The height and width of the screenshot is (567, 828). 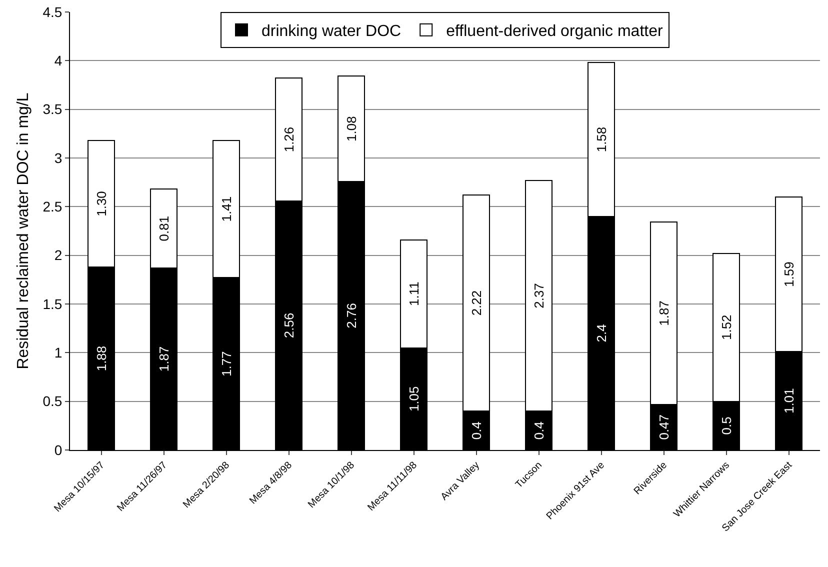 What do you see at coordinates (332, 31) in the screenshot?
I see `legend-label: drinking water DOC` at bounding box center [332, 31].